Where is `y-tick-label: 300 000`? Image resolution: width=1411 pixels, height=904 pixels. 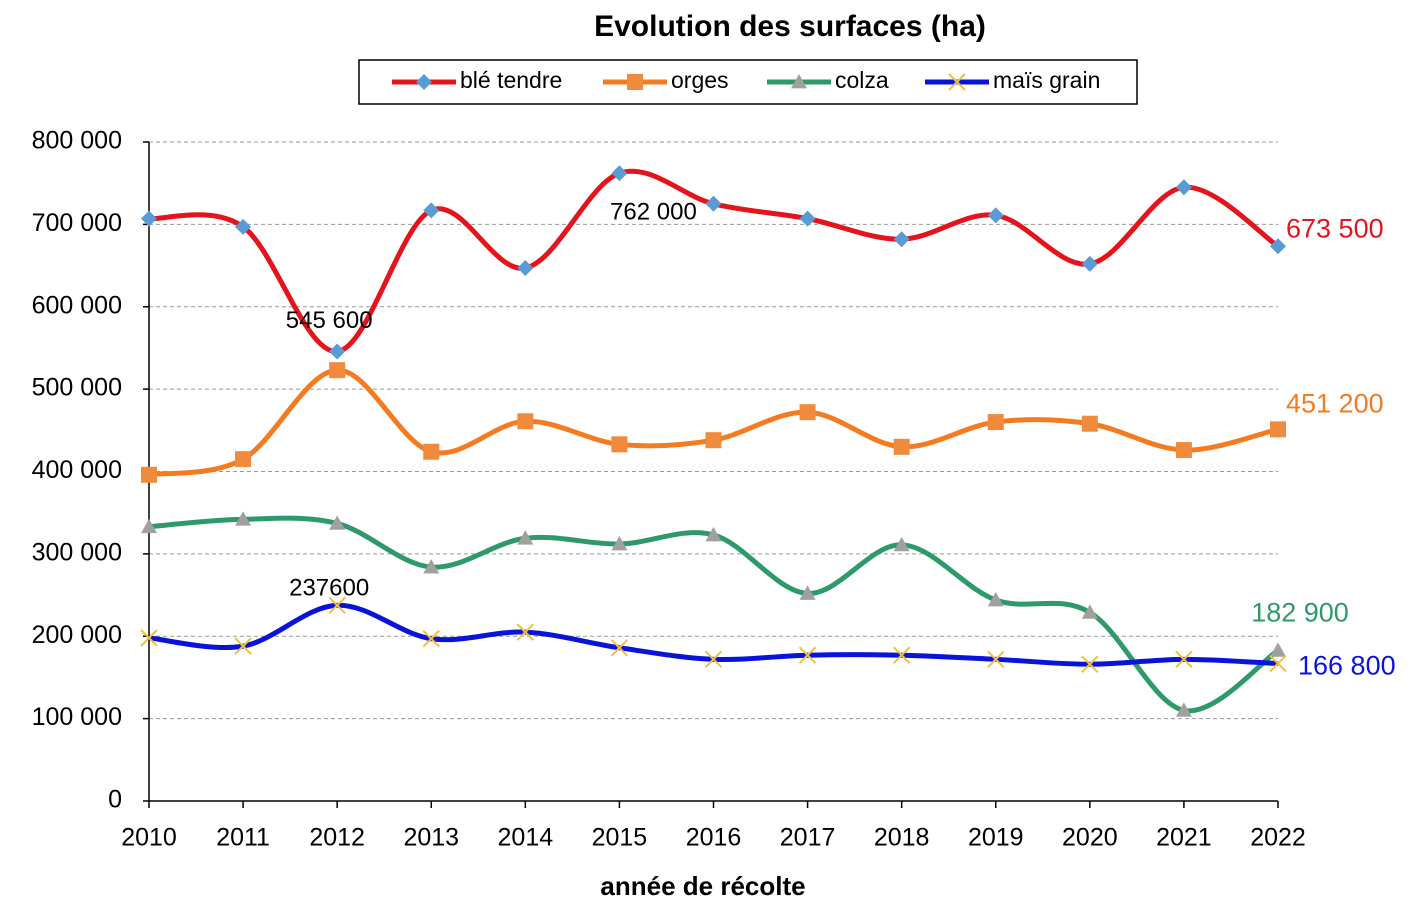 y-tick-label: 300 000 is located at coordinates (77, 552).